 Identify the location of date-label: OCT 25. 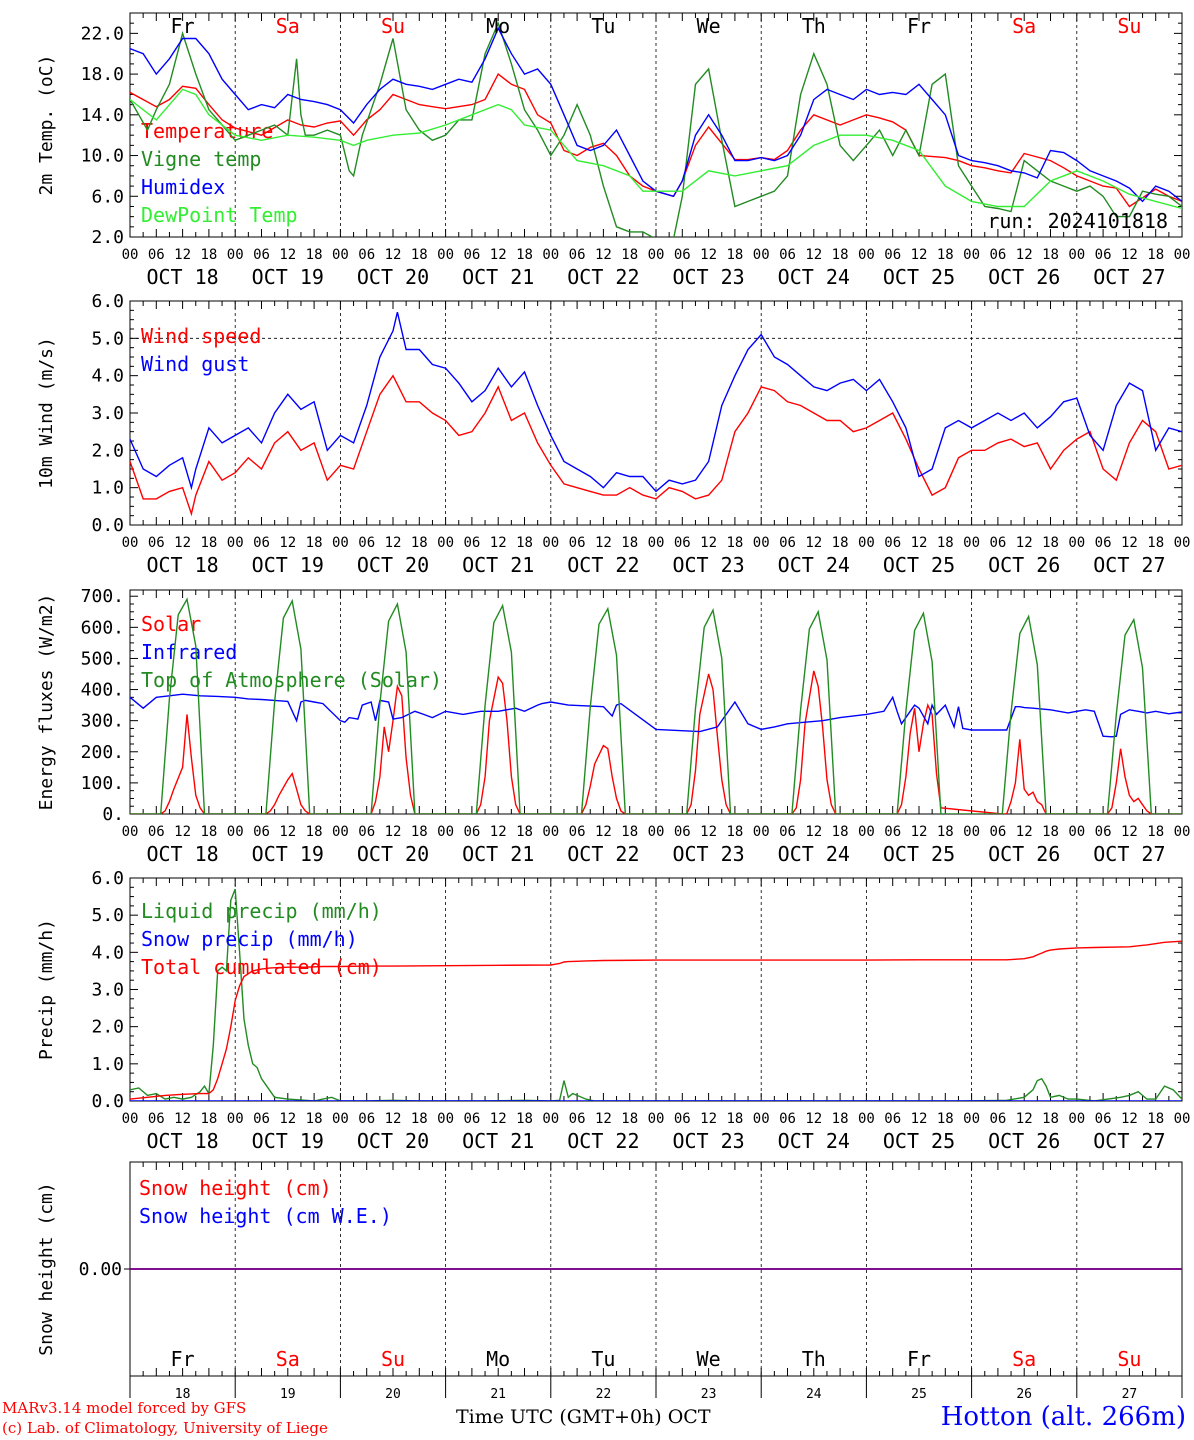
(919, 1141).